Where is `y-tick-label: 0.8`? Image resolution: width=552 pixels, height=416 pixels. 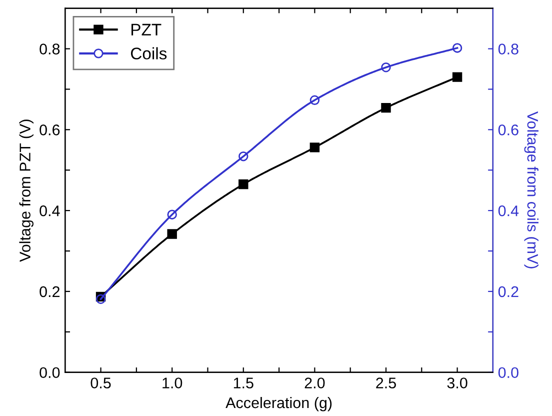 y-tick-label: 0.8 is located at coordinates (50, 49).